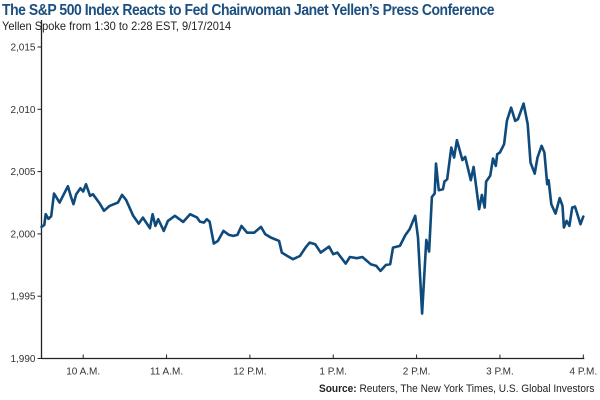  I want to click on x-tick-label: 10 A.M., so click(83, 372).